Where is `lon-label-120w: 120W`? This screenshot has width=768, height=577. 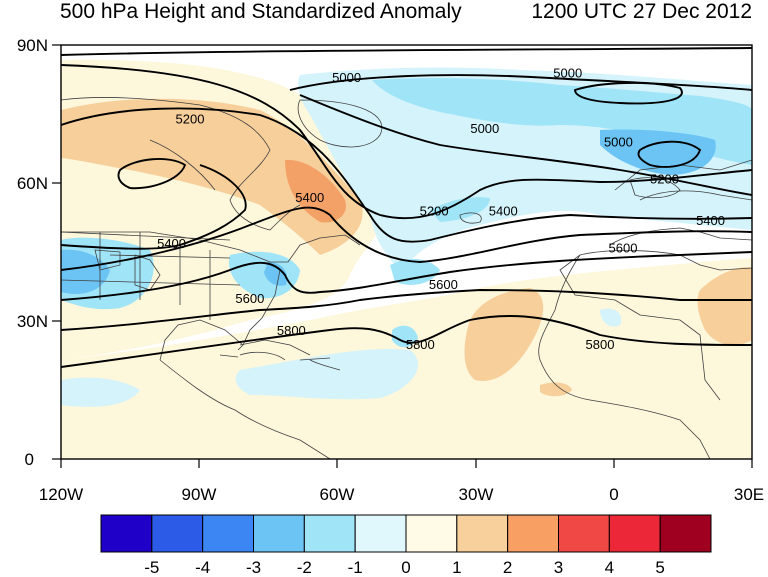
lon-label-120w: 120W is located at coordinates (61, 494).